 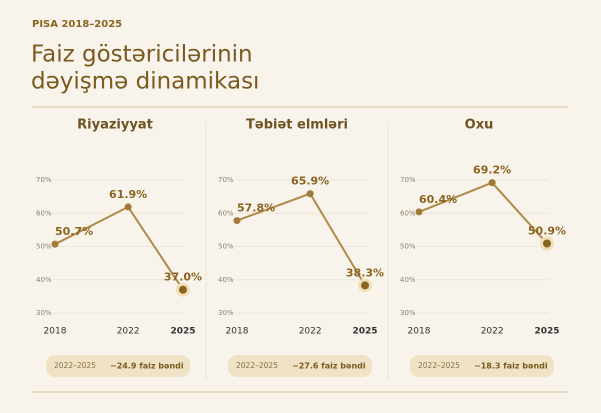 I want to click on value-label: 37.0%, so click(x=183, y=277).